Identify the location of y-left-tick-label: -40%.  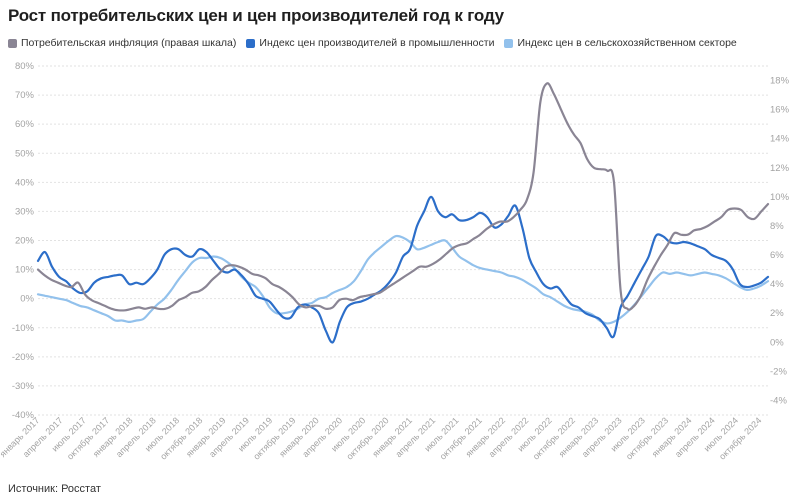
(23, 415).